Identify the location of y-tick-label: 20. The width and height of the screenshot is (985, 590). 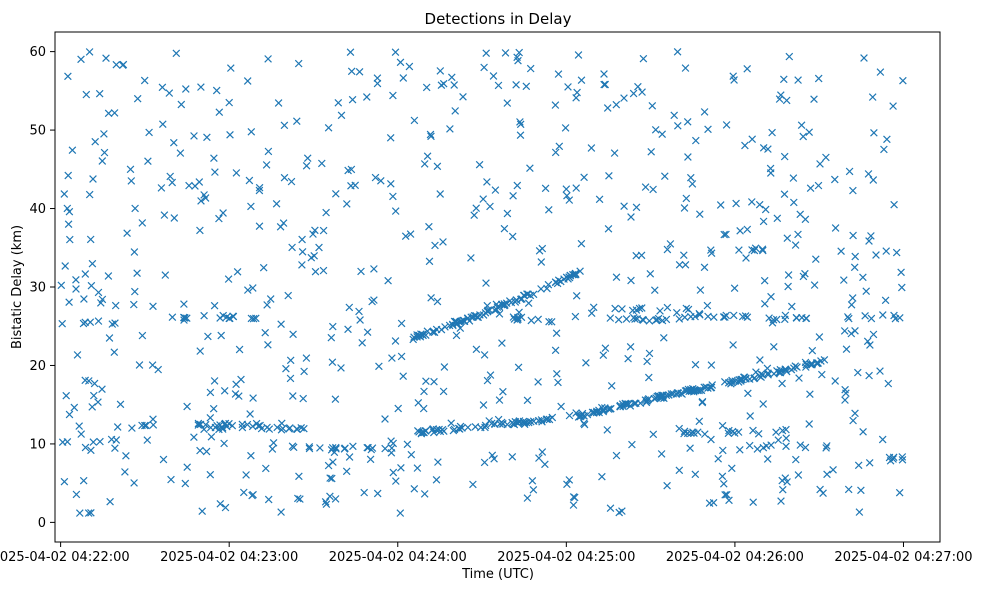
(37, 366).